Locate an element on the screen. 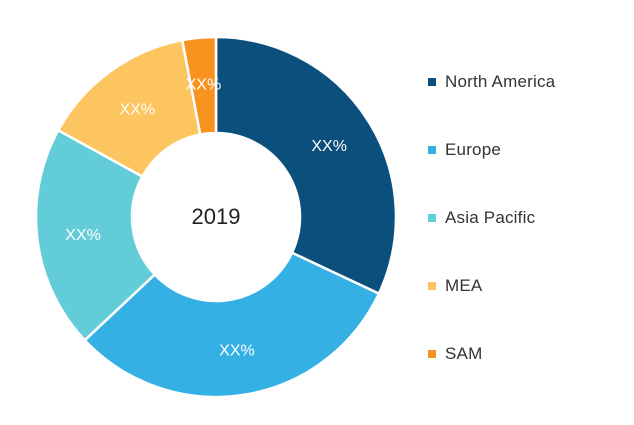 The image size is (634, 425). donut-slice-sam is located at coordinates (199, 85).